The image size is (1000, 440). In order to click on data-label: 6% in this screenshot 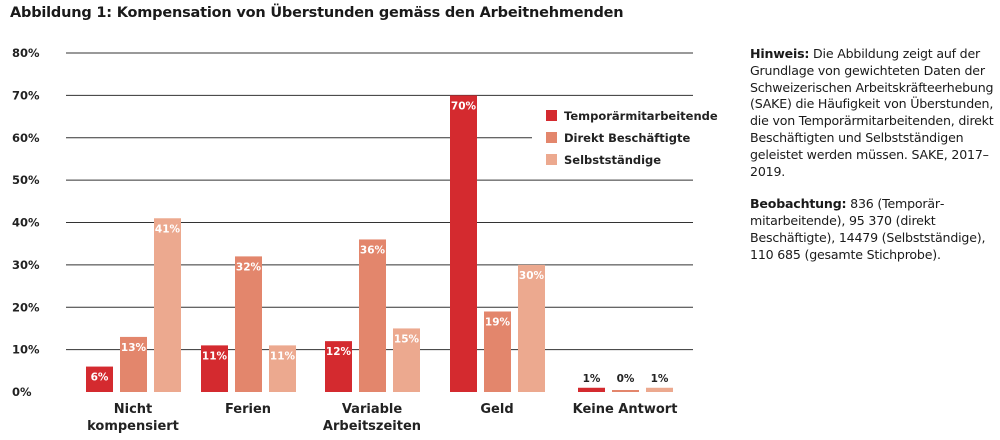, I will do `click(100, 378)`.